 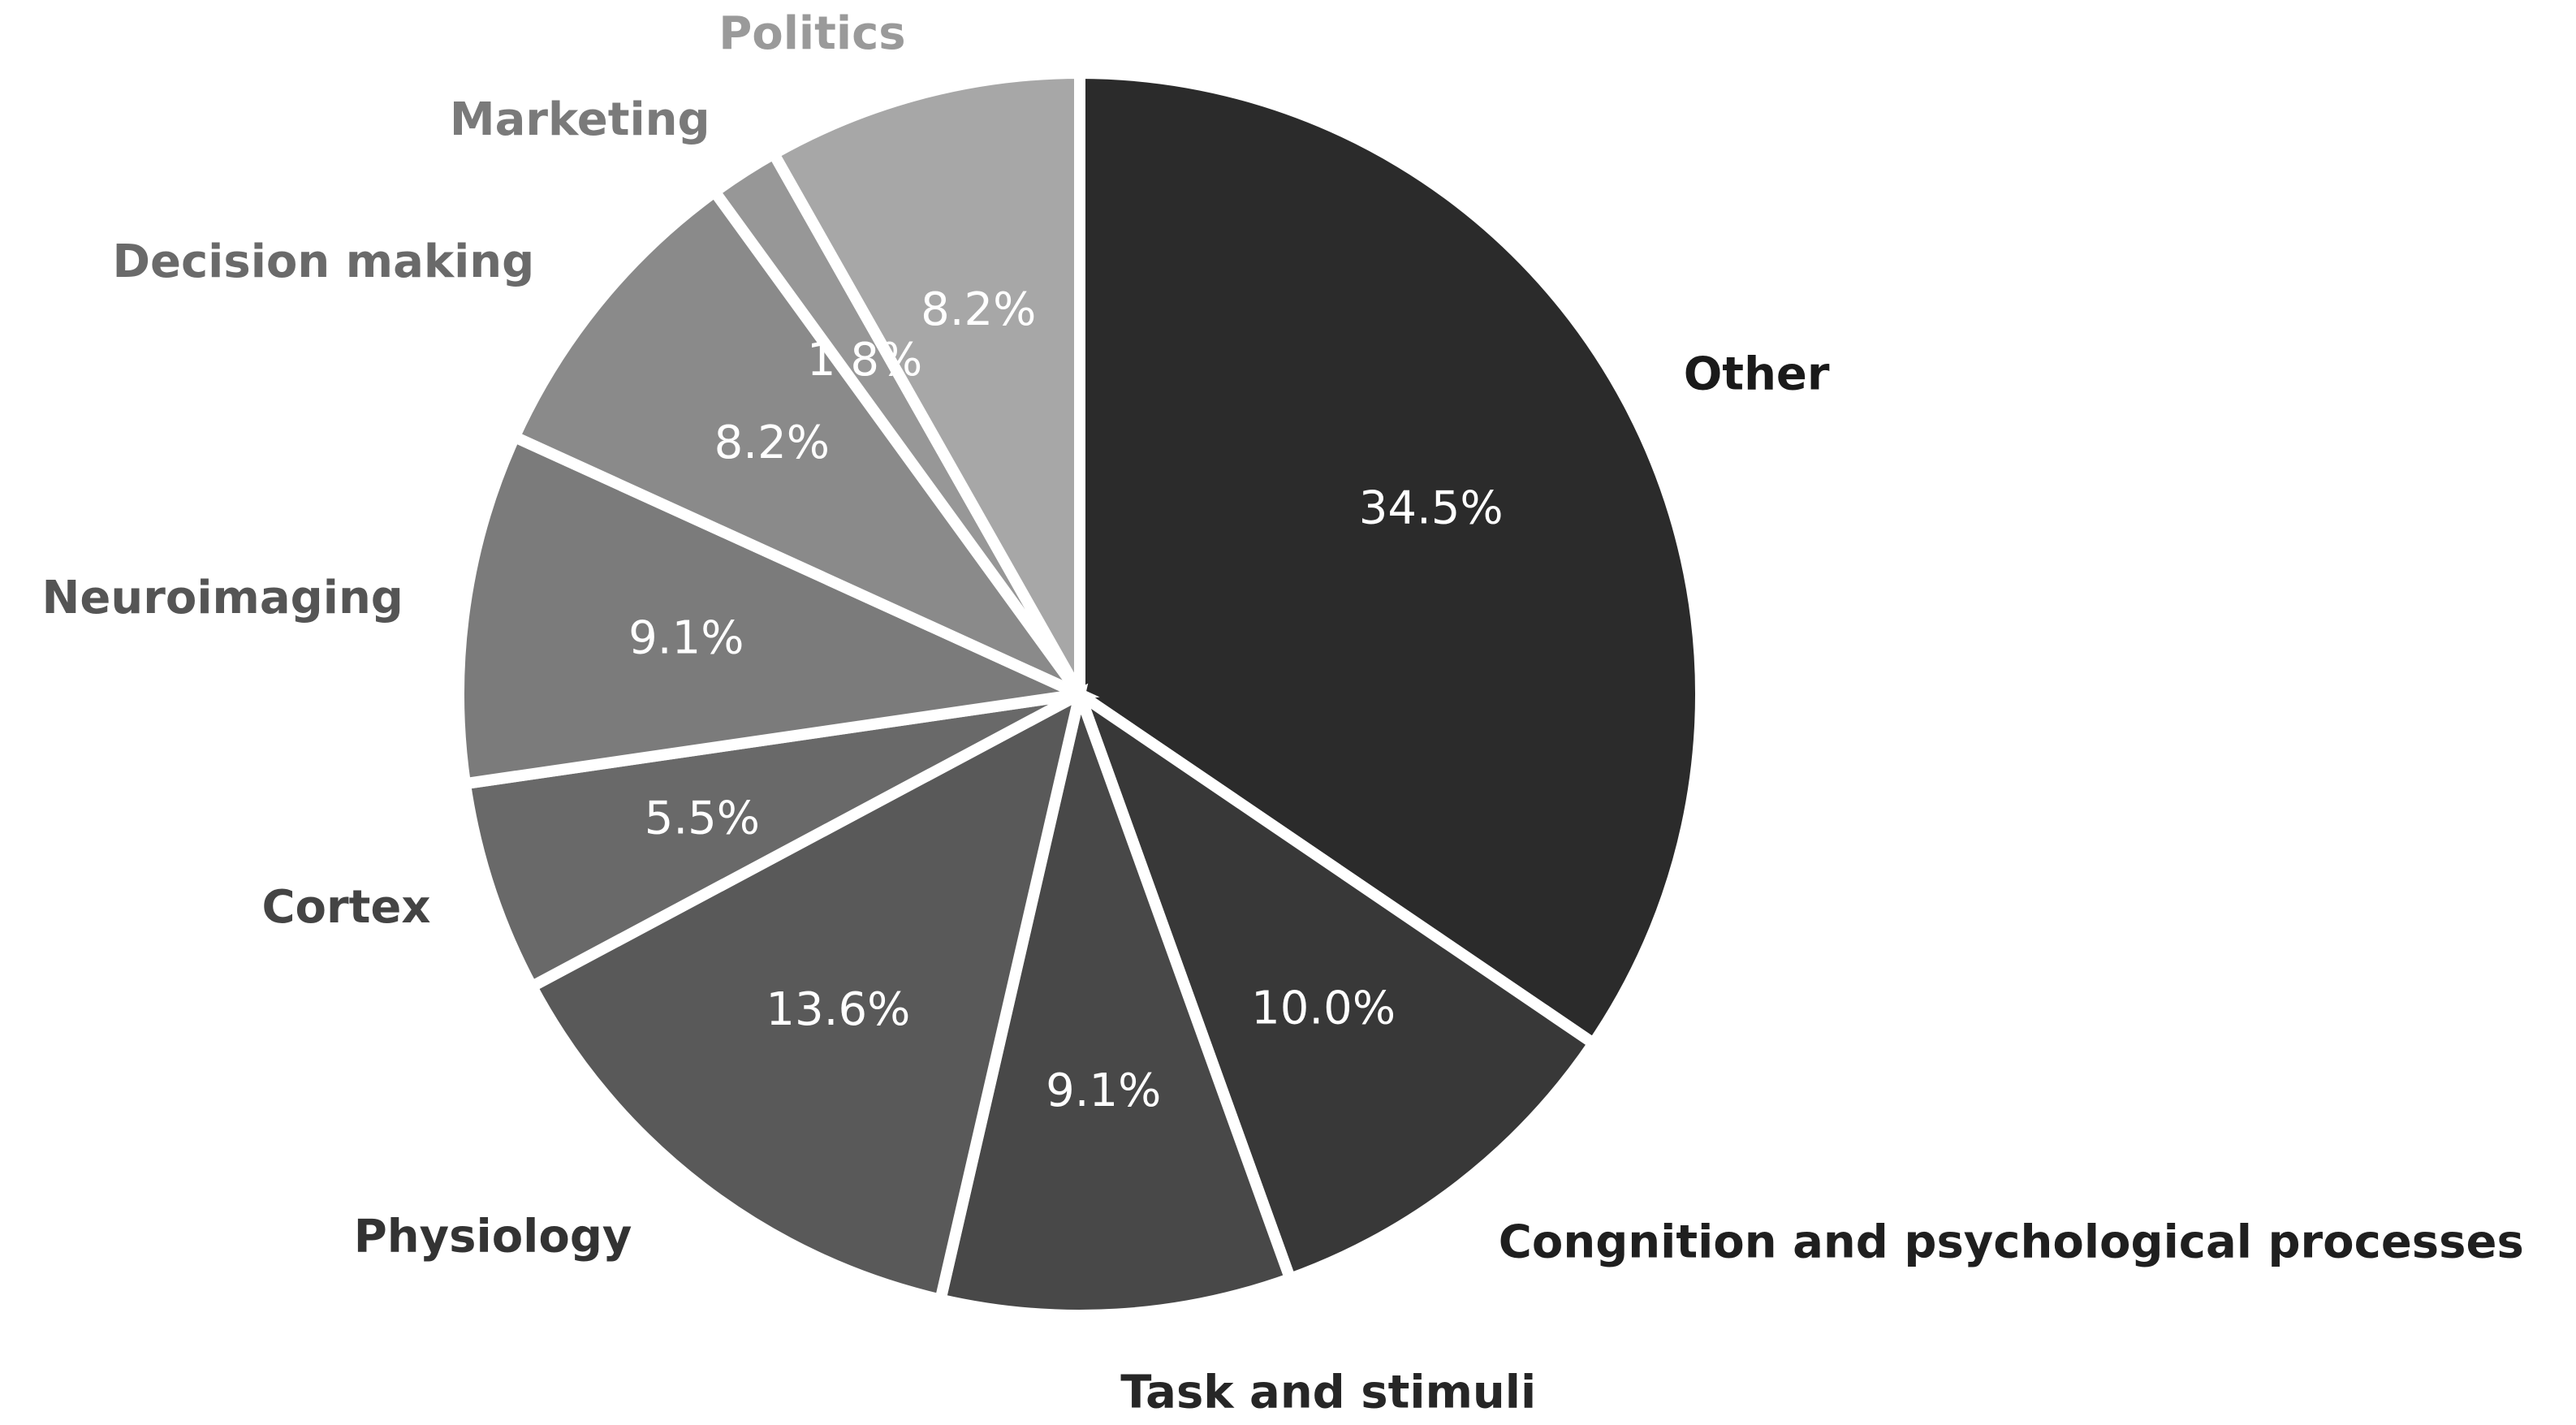 I want to click on pie-slice-task-and-stimuli, so click(x=1116, y=997).